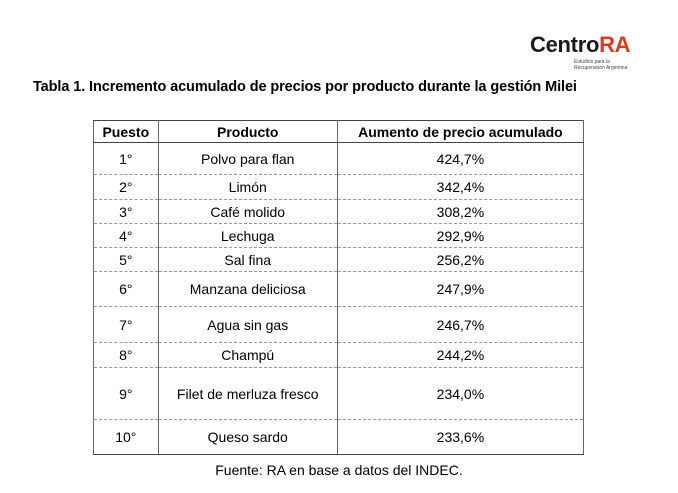 Image resolution: width=678 pixels, height=493 pixels. What do you see at coordinates (126, 437) in the screenshot?
I see `cell-rank: 10°` at bounding box center [126, 437].